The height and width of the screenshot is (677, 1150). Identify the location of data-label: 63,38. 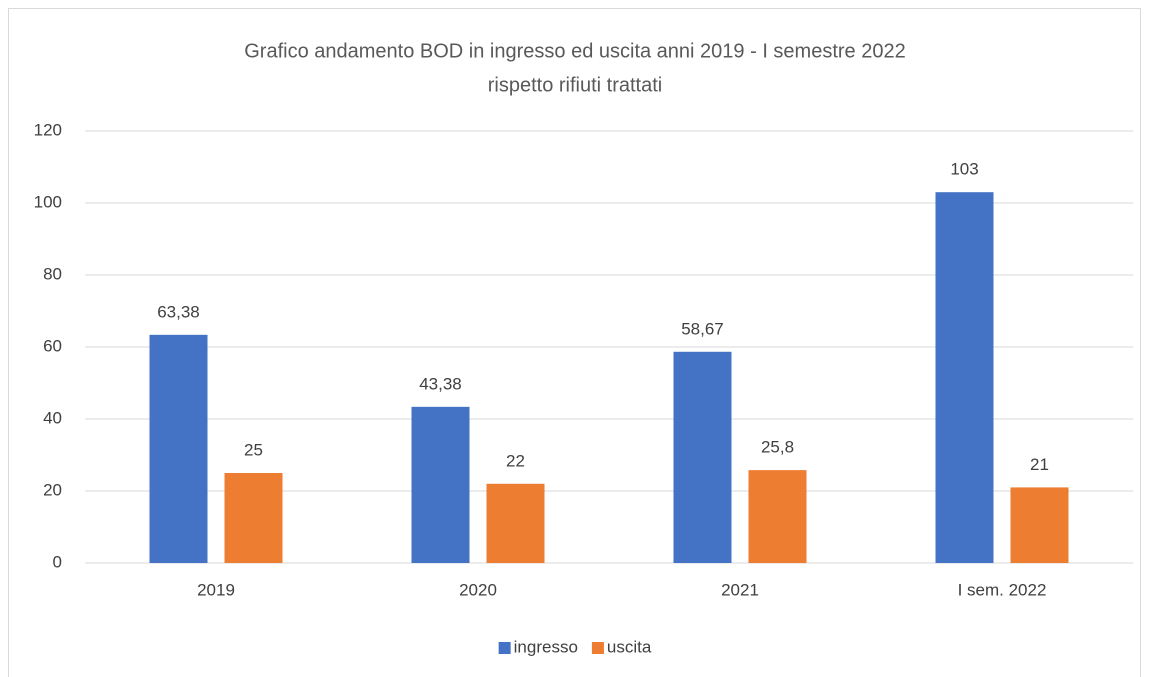
(178, 311).